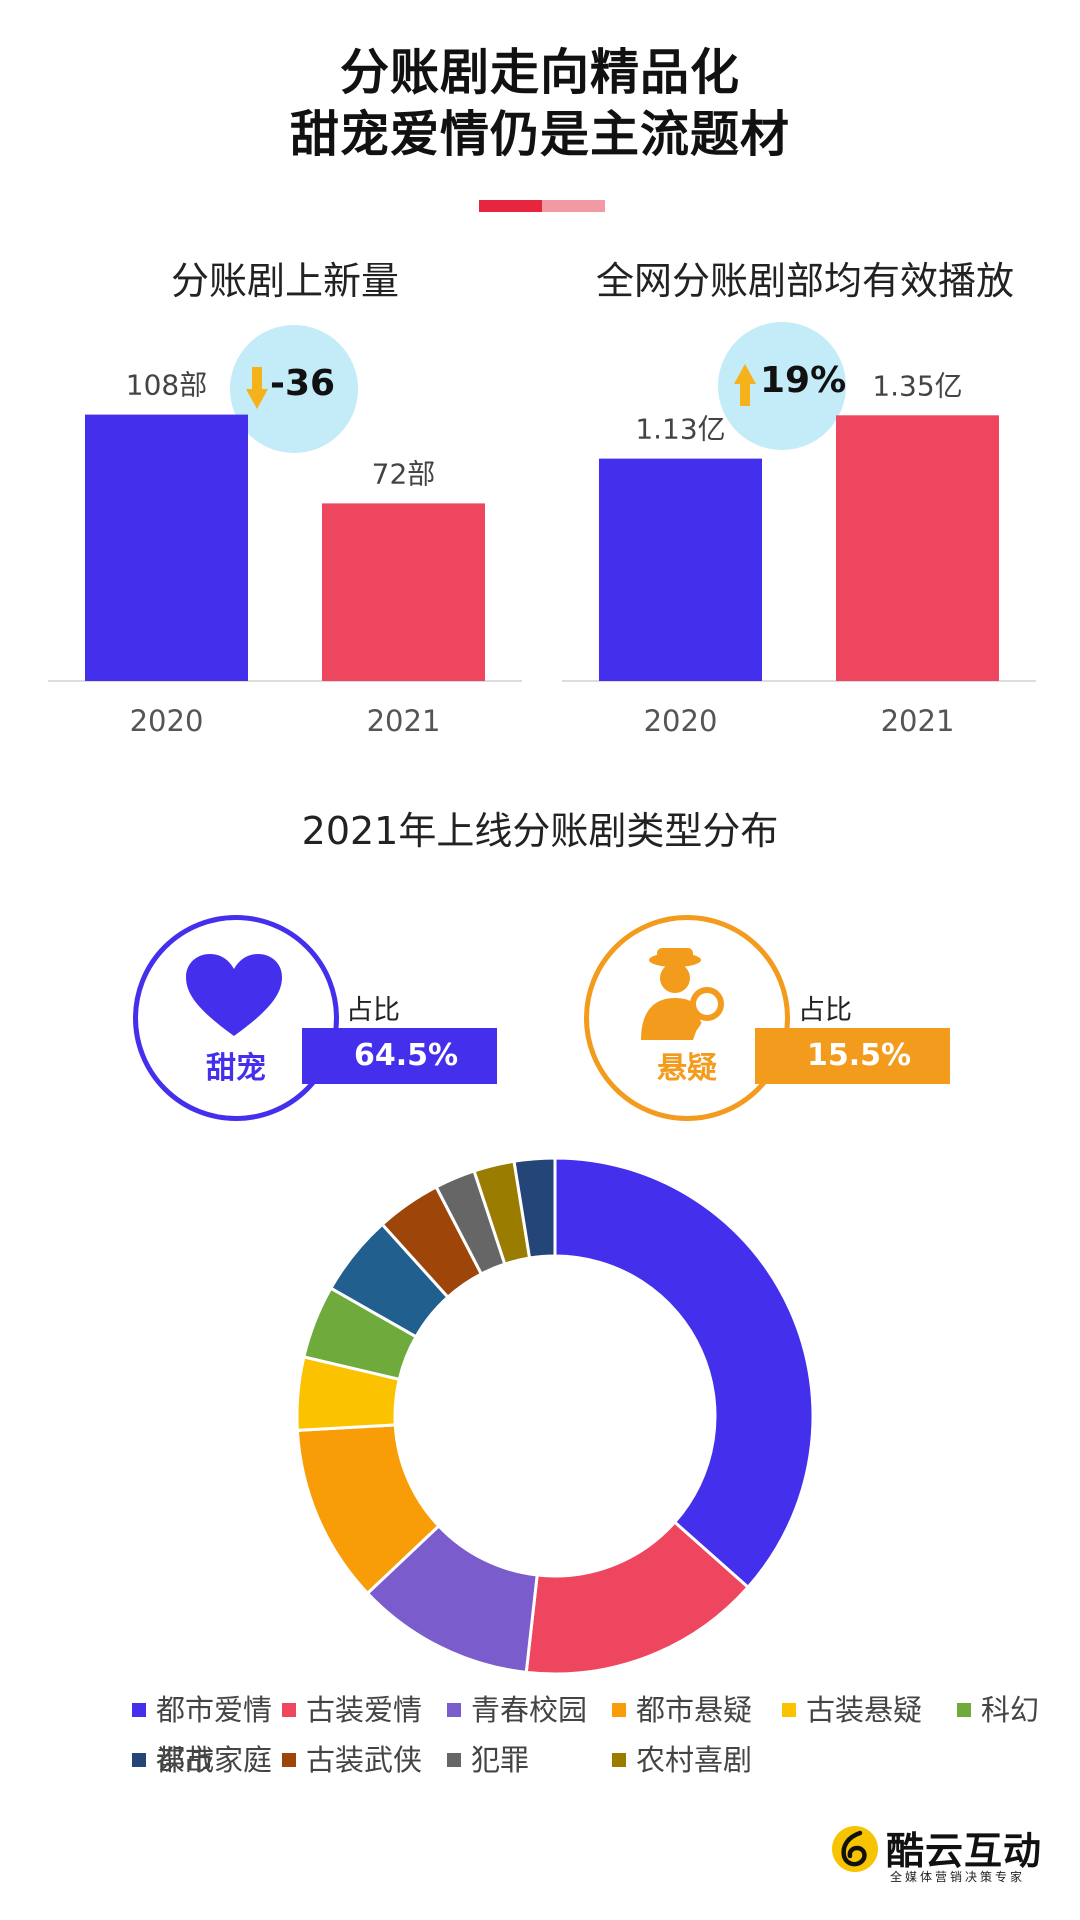 This screenshot has width=1080, height=1920. I want to click on suspense-share-box: 15.5%, so click(852, 1056).